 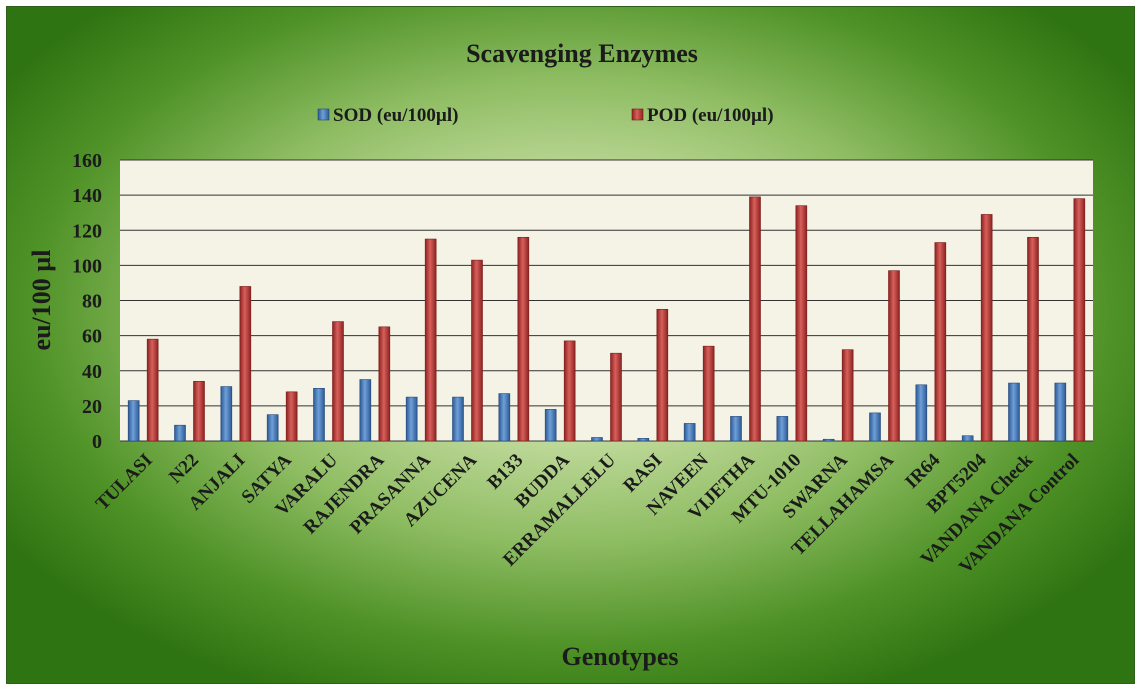 What do you see at coordinates (92, 302) in the screenshot?
I see `y-tick-label: 80` at bounding box center [92, 302].